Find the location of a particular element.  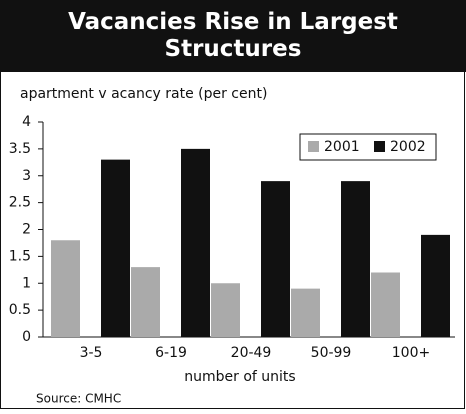

legend-label: 2001 is located at coordinates (342, 147).